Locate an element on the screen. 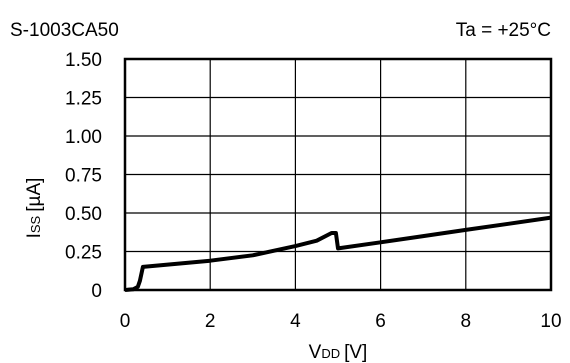 This screenshot has height=363, width=570. x-tick-label: 10 is located at coordinates (550, 321).